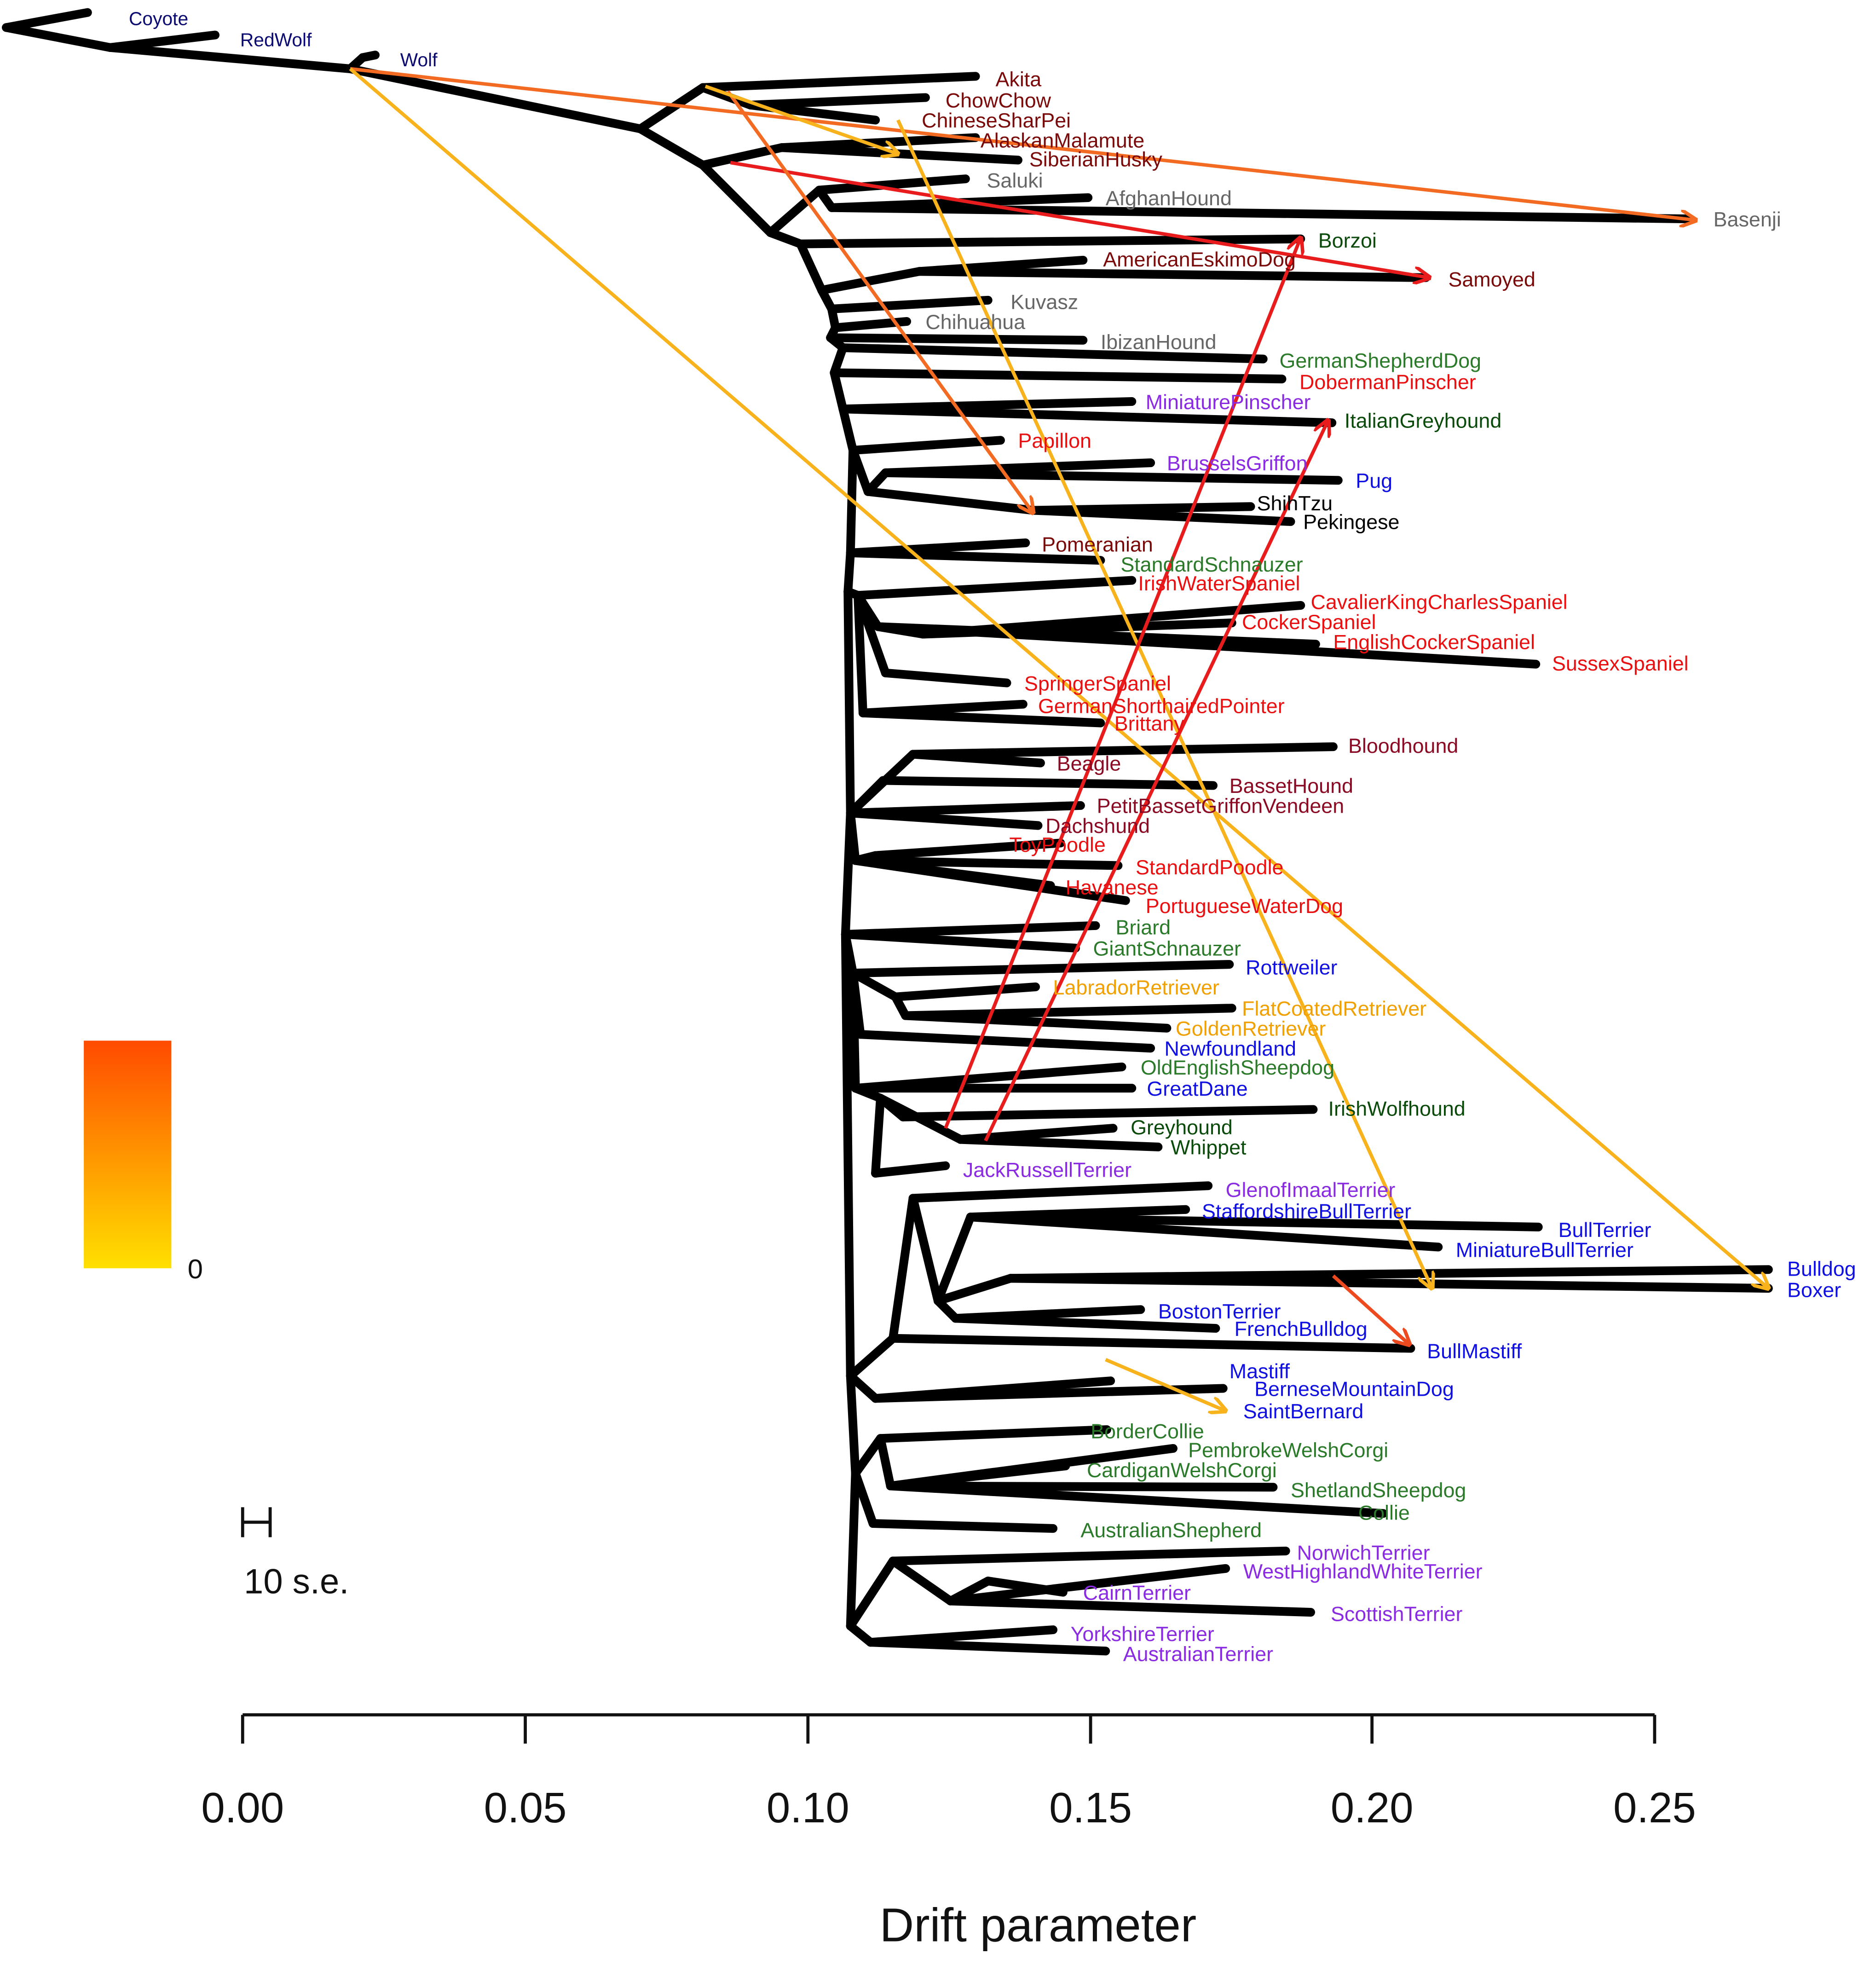 This screenshot has height=1965, width=1876. I want to click on tip-label-rottweiler: Rottweiler, so click(1291, 967).